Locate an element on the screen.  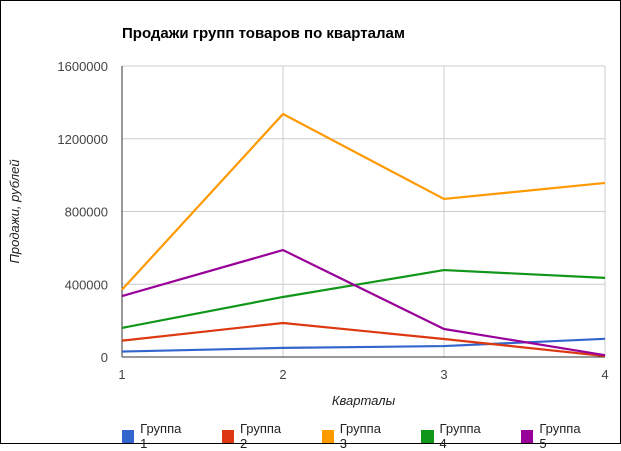
chart-legend: Группа 1 Группа 2 Группа 3 Группа 4 Группа 5 is located at coordinates (371, 436).